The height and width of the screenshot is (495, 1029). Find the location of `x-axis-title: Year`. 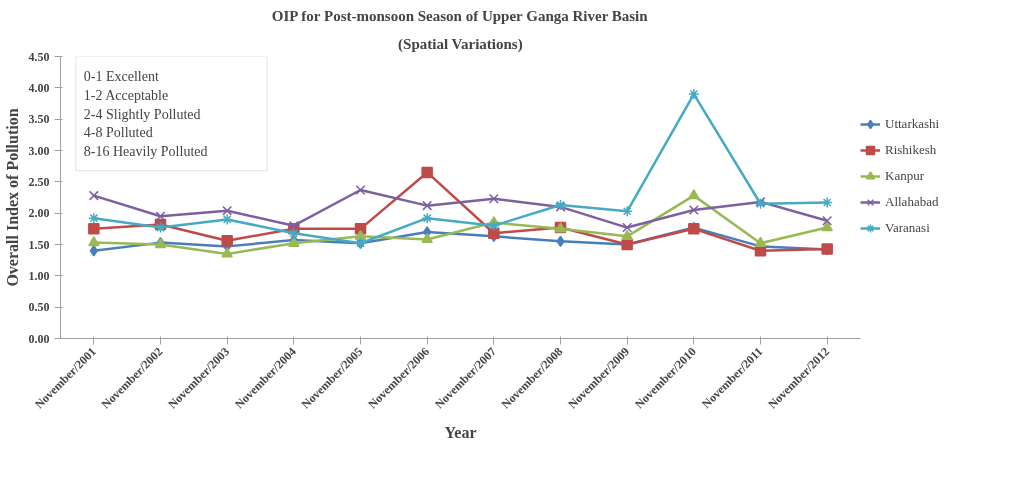

x-axis-title: Year is located at coordinates (460, 433).